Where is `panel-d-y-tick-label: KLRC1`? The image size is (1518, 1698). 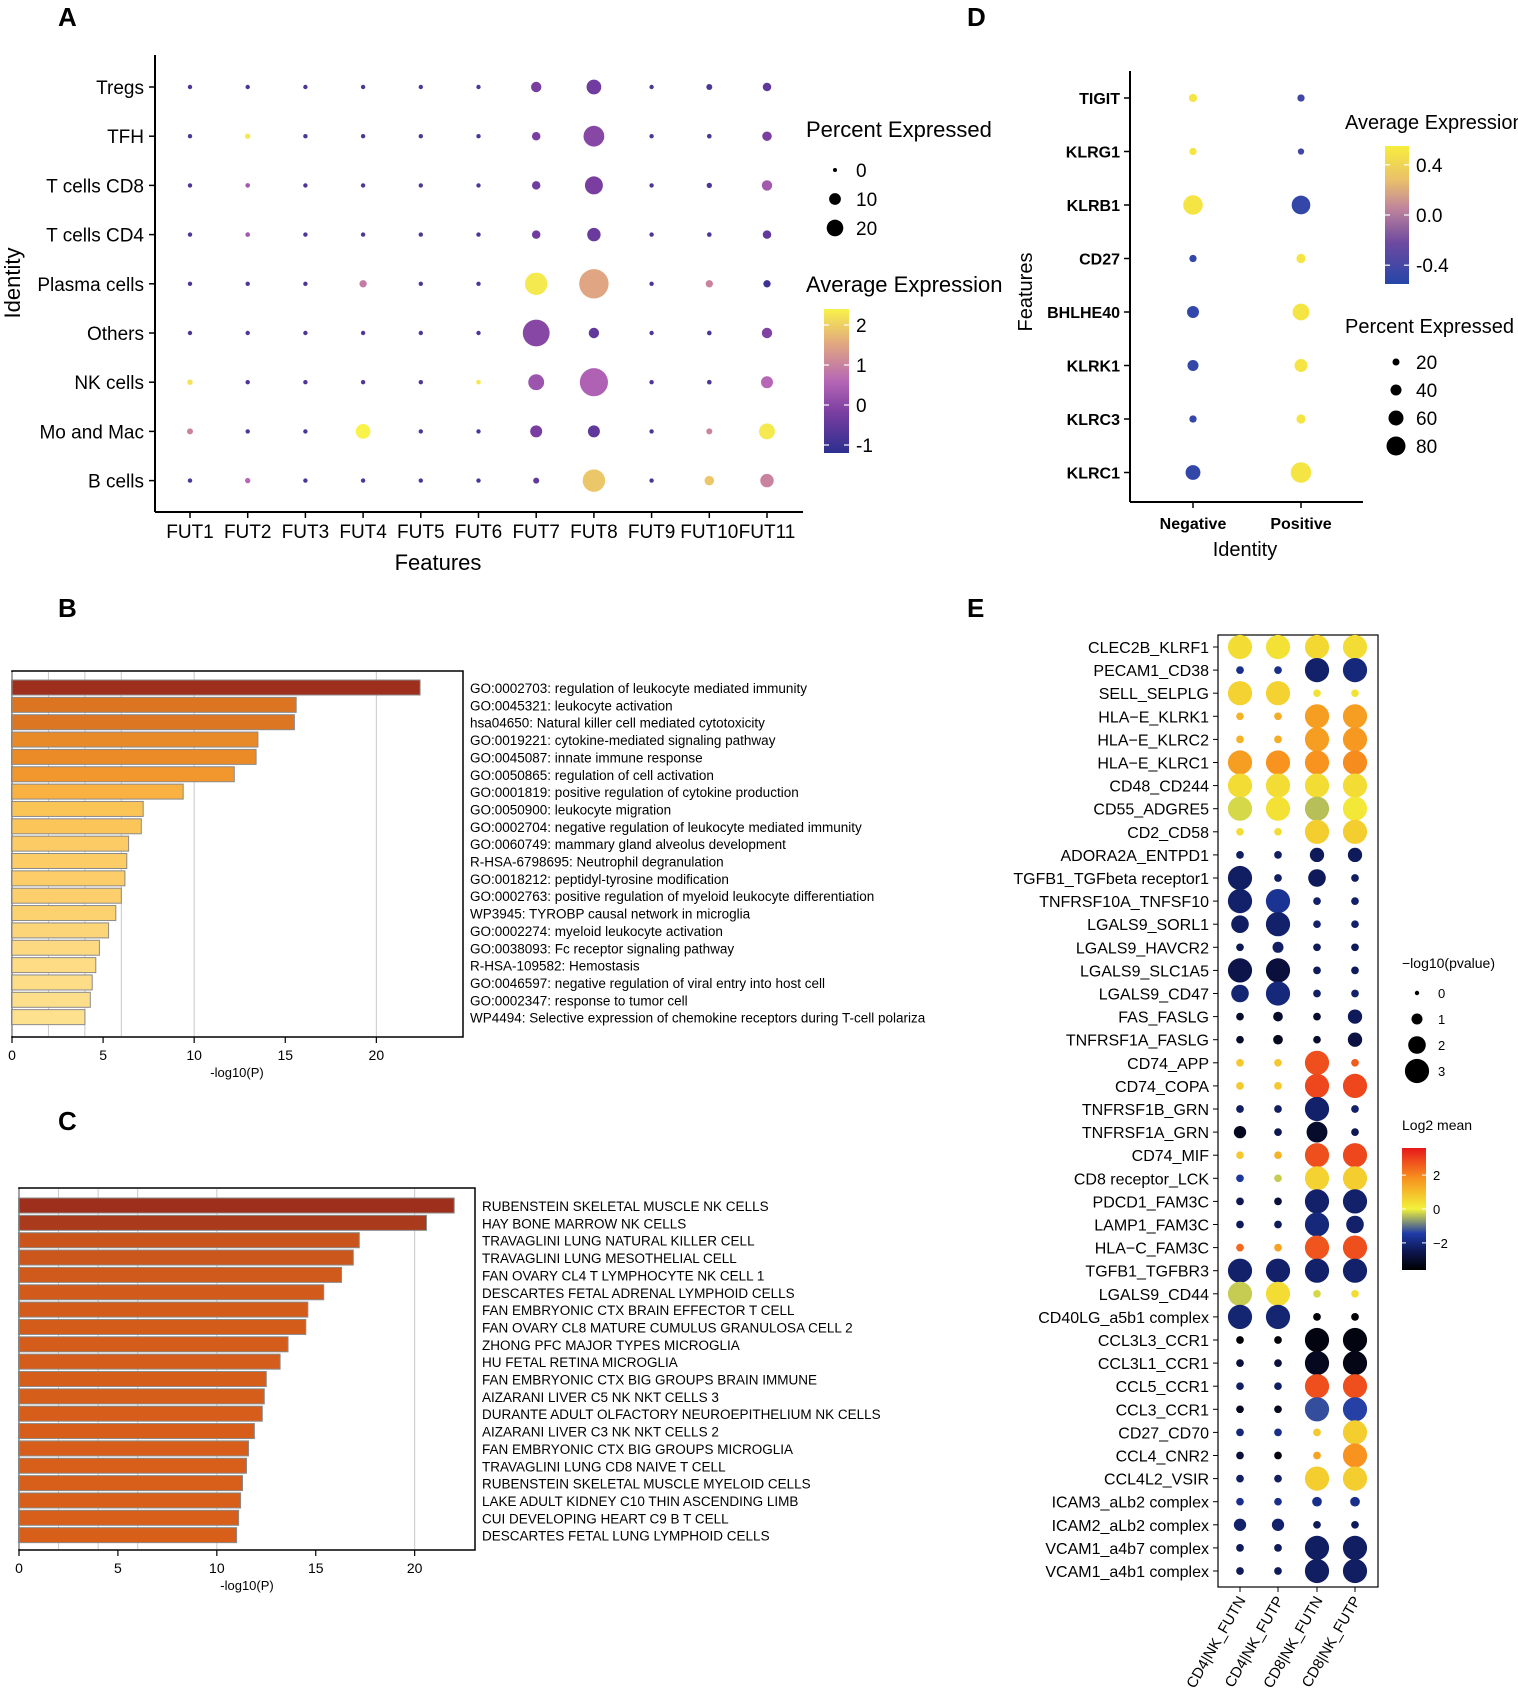
panel-d-y-tick-label: KLRC1 is located at coordinates (1093, 474).